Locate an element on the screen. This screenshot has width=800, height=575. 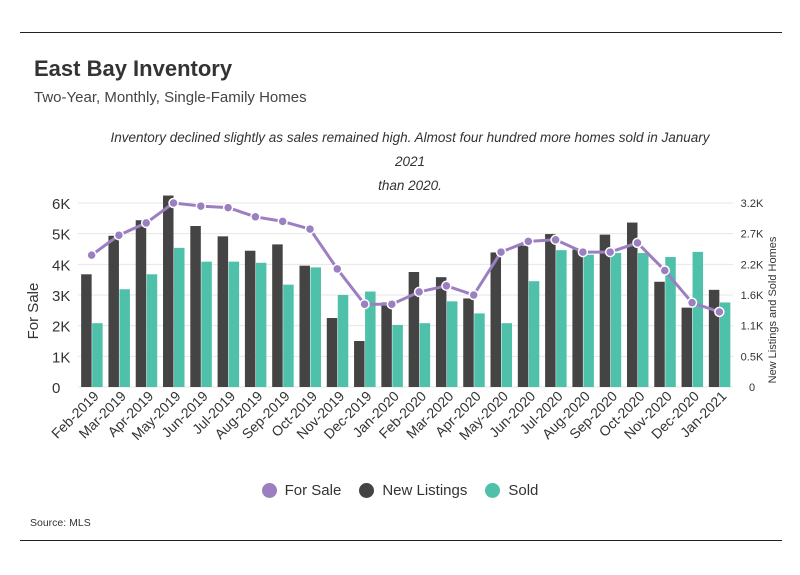
y2-tick-label: 2.7K is located at coordinates (752, 235).